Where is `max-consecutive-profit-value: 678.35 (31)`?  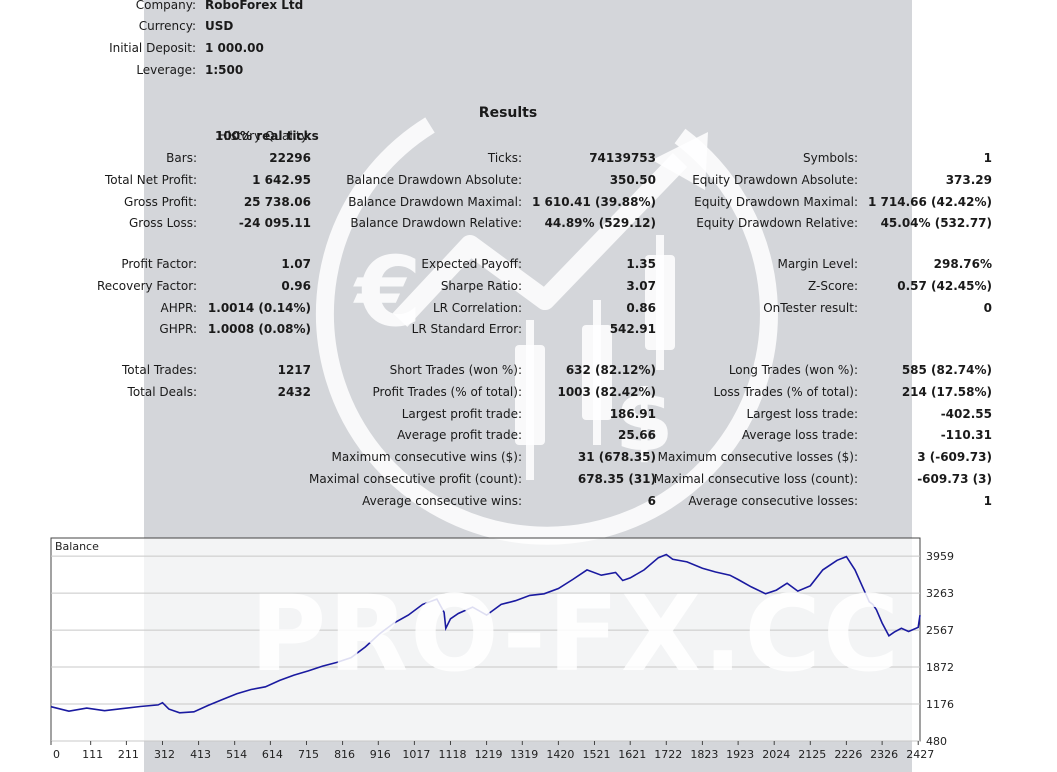
max-consecutive-profit-value: 678.35 (31) is located at coordinates (616, 479).